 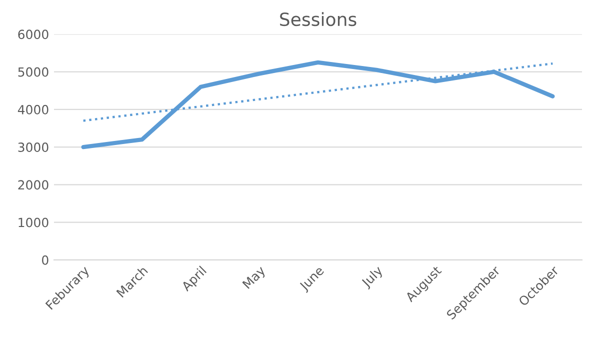 I want to click on y-tick-label: 2000, so click(x=33, y=185).